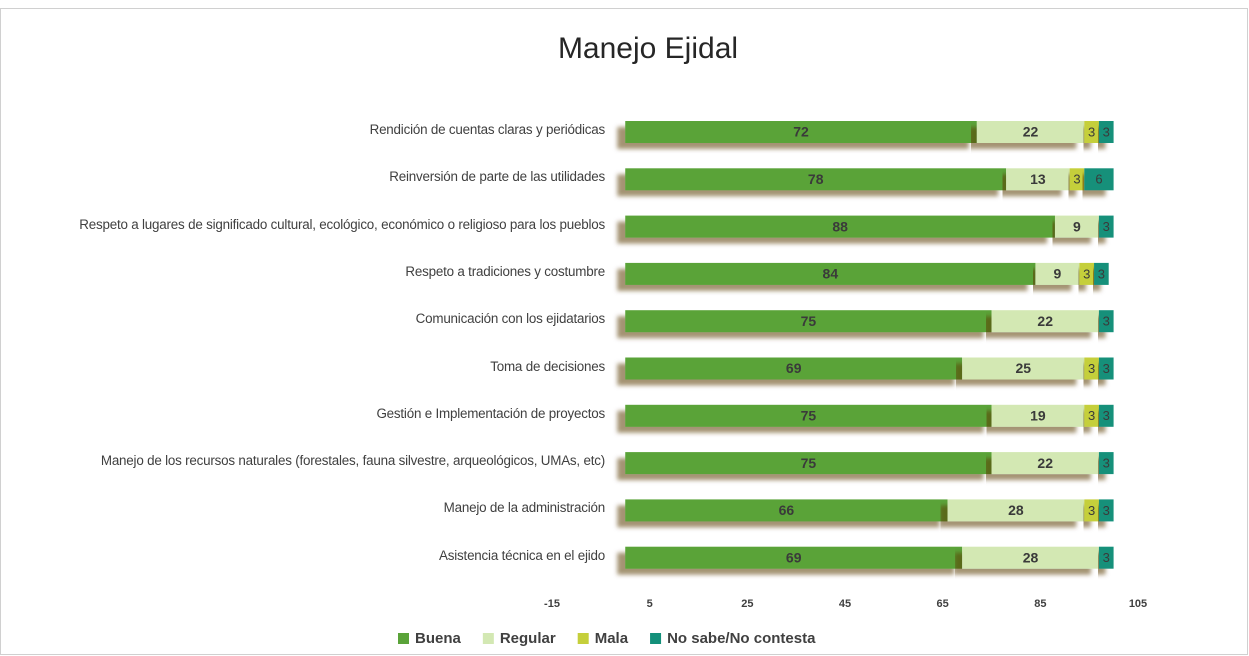 The image size is (1249, 656). I want to click on value-label: 13, so click(1038, 179).